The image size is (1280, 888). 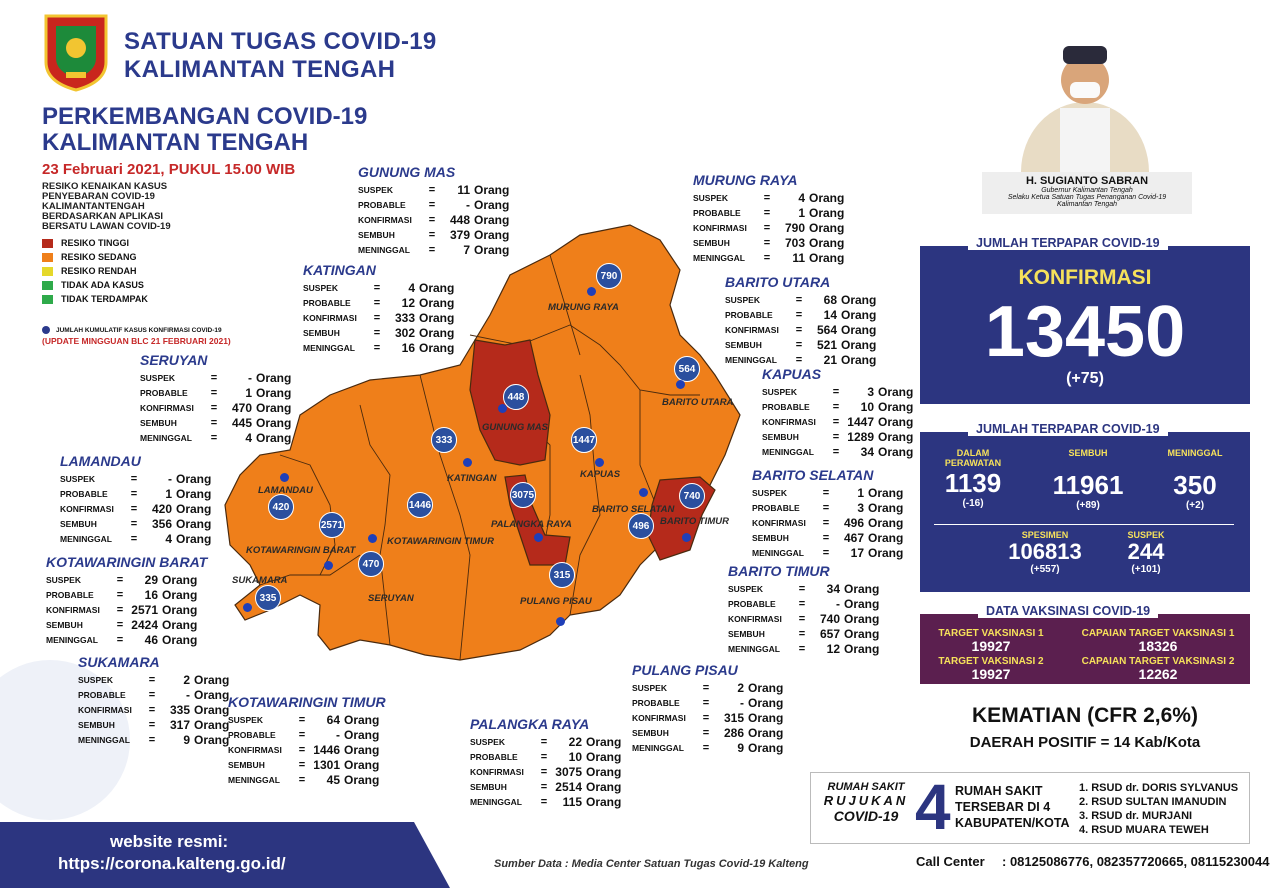 I want to click on governor-photo, so click(x=1085, y=97).